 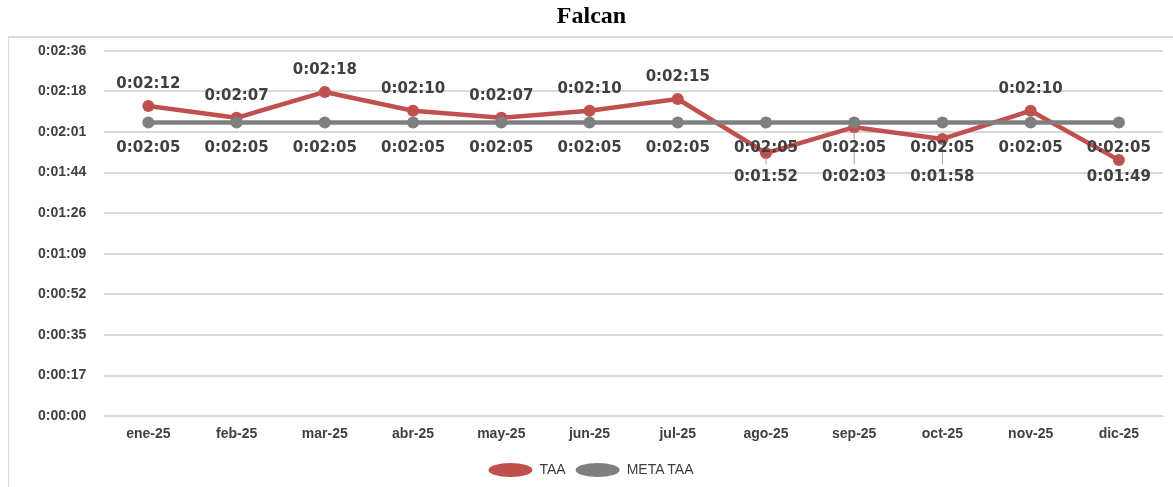 What do you see at coordinates (62, 415) in the screenshot?
I see `y-tick-label: 0:00:00` at bounding box center [62, 415].